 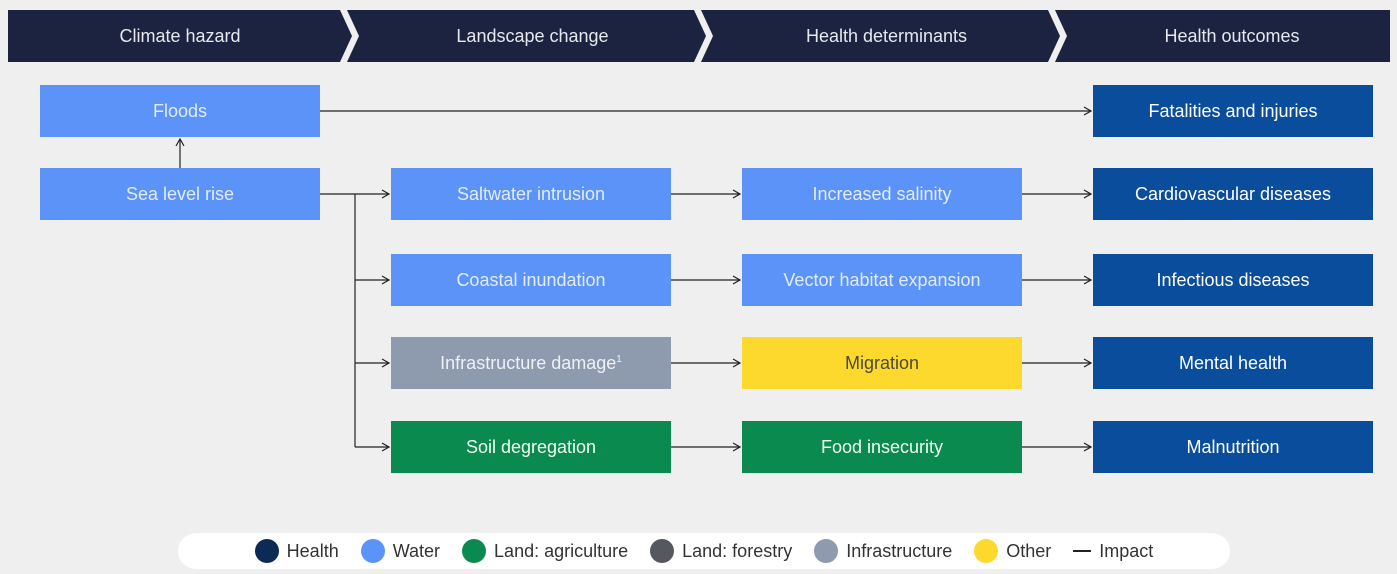 I want to click on legend-label: Land: agriculture, so click(x=561, y=550).